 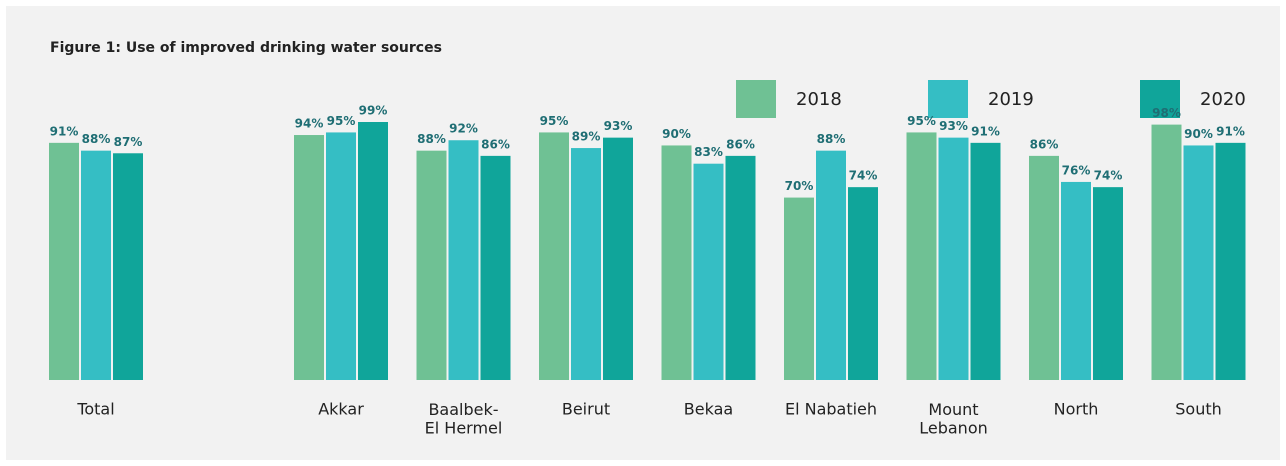 What do you see at coordinates (464, 418) in the screenshot?
I see `x-tick-label: Baalbek-El Hermel` at bounding box center [464, 418].